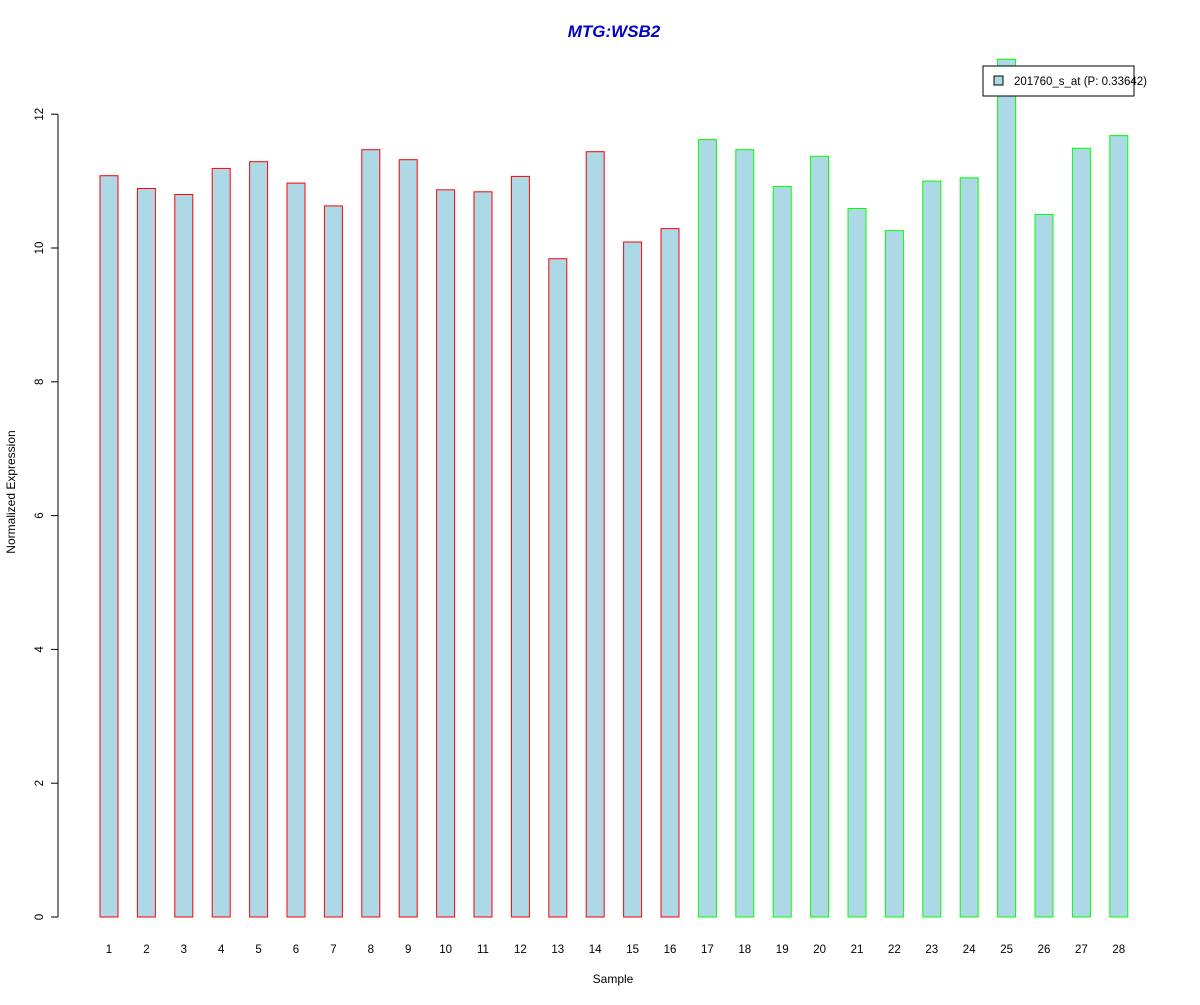 Image resolution: width=1200 pixels, height=1005 pixels. What do you see at coordinates (931, 950) in the screenshot?
I see `x-tick-label: 23` at bounding box center [931, 950].